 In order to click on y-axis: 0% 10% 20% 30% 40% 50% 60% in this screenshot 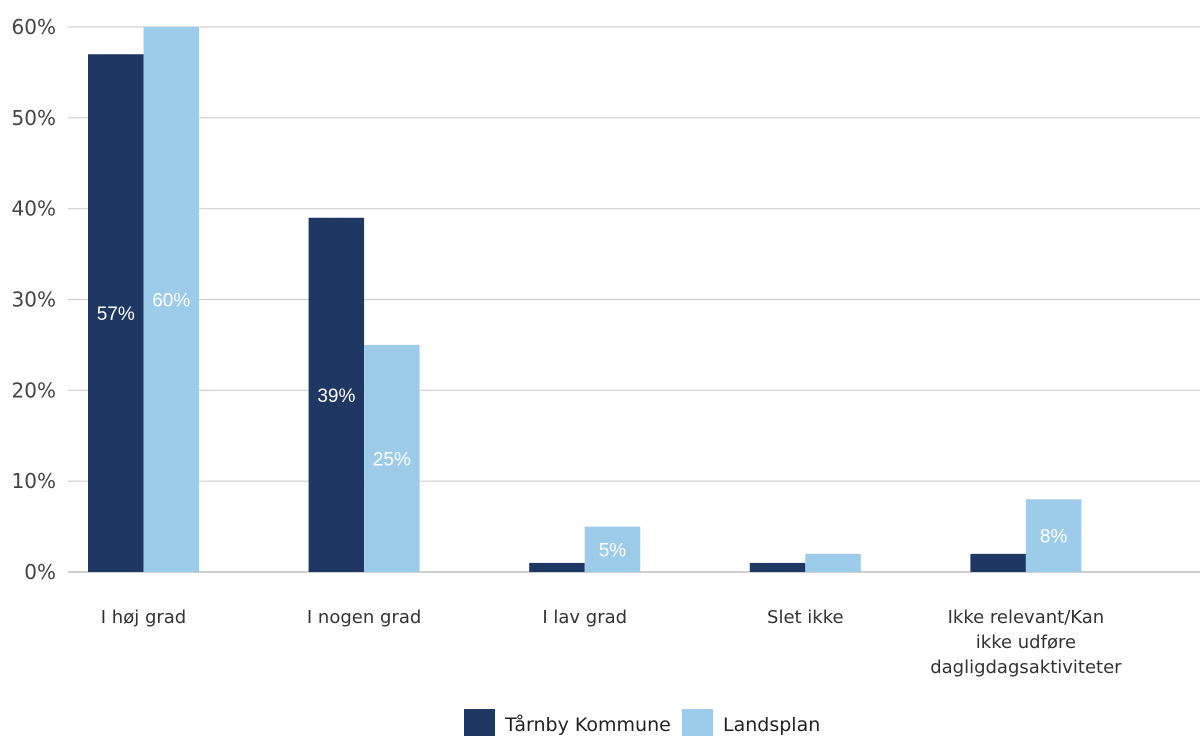, I will do `click(34, 299)`.